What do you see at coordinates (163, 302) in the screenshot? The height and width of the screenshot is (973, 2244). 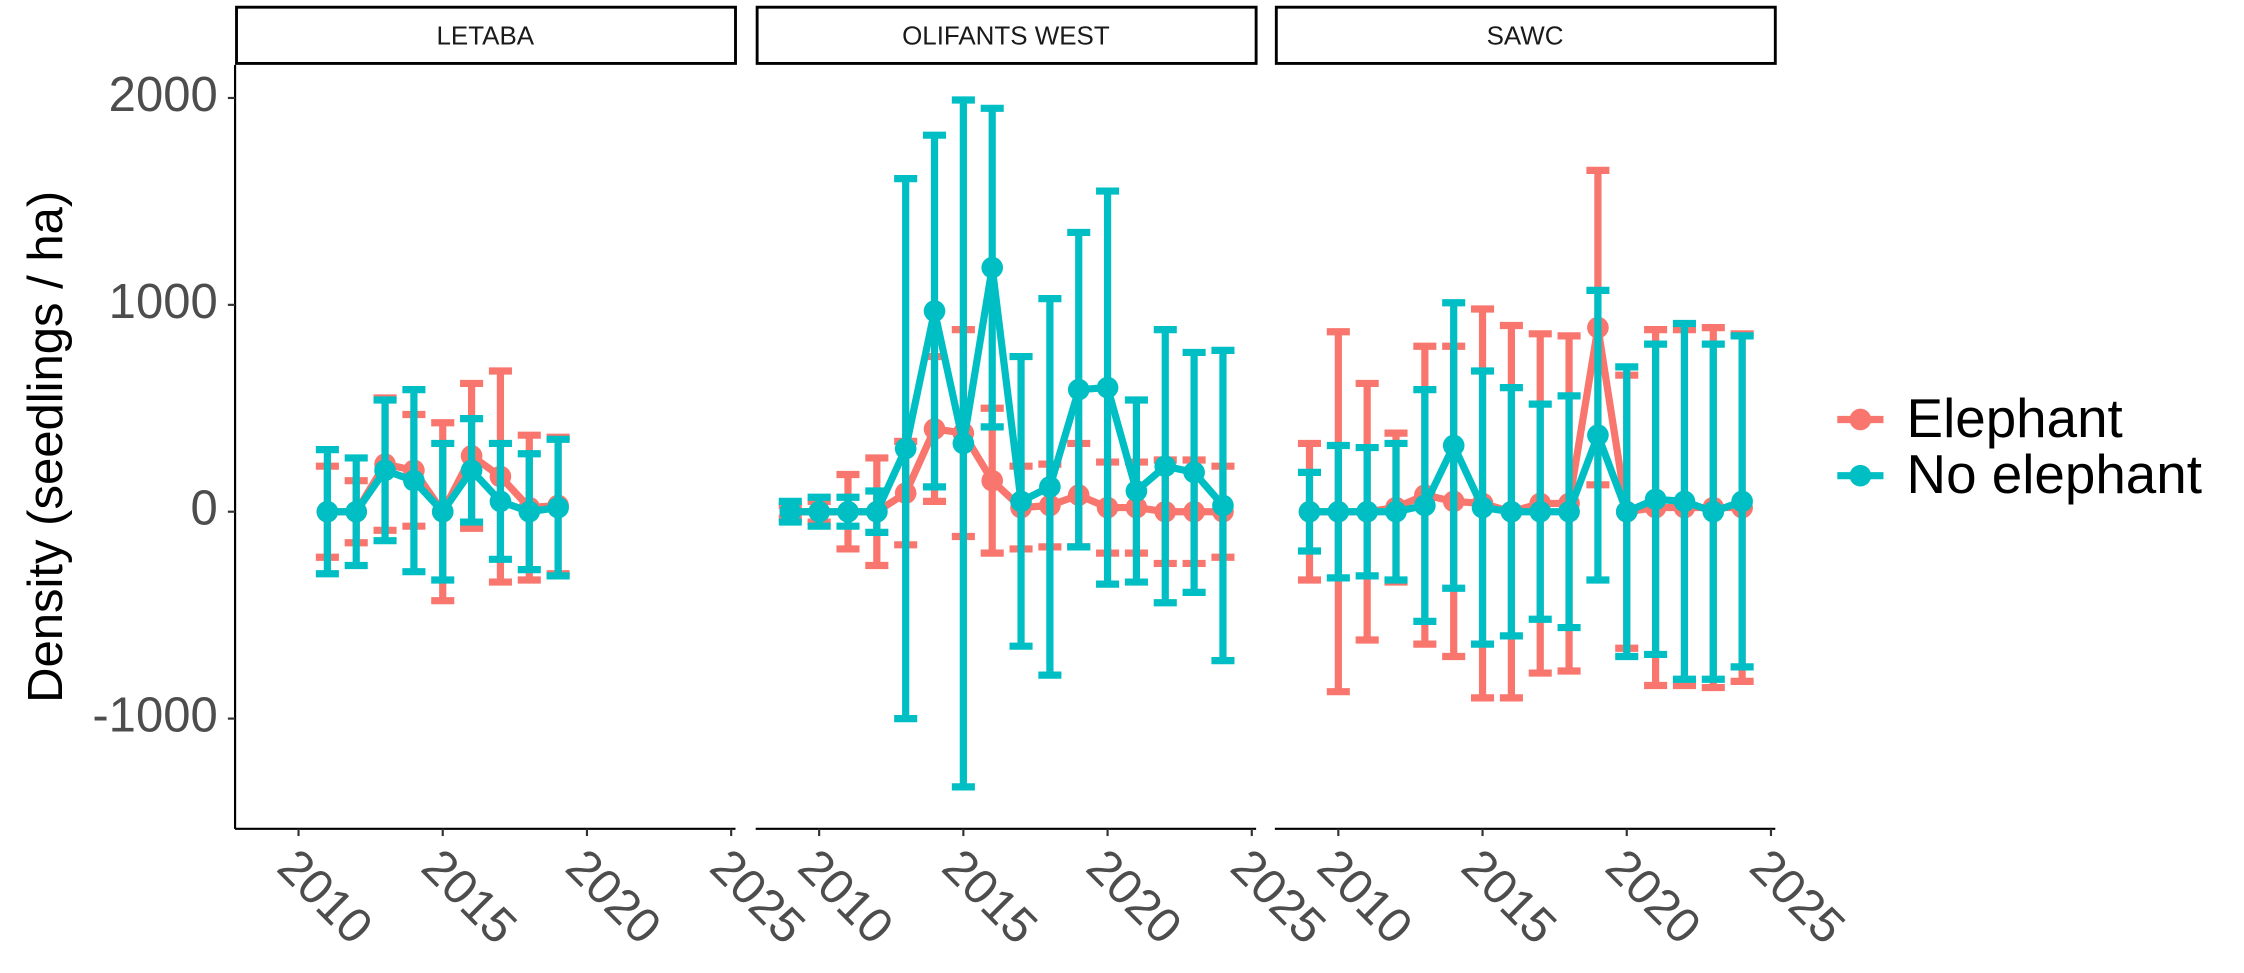 I see `y-tick-label: 1000` at bounding box center [163, 302].